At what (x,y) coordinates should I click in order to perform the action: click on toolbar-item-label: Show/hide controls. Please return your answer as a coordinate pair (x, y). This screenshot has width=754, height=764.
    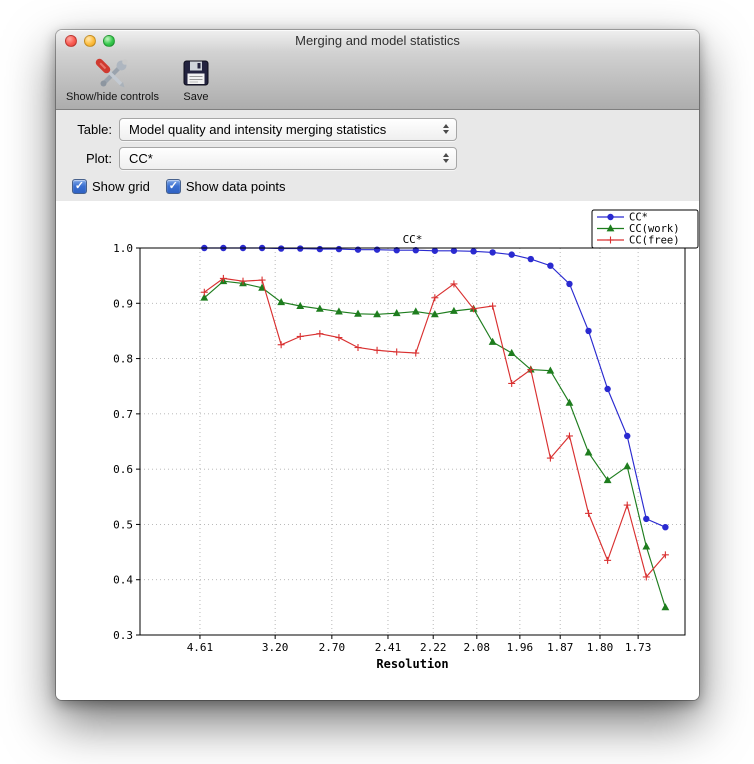
    Looking at the image, I should click on (112, 97).